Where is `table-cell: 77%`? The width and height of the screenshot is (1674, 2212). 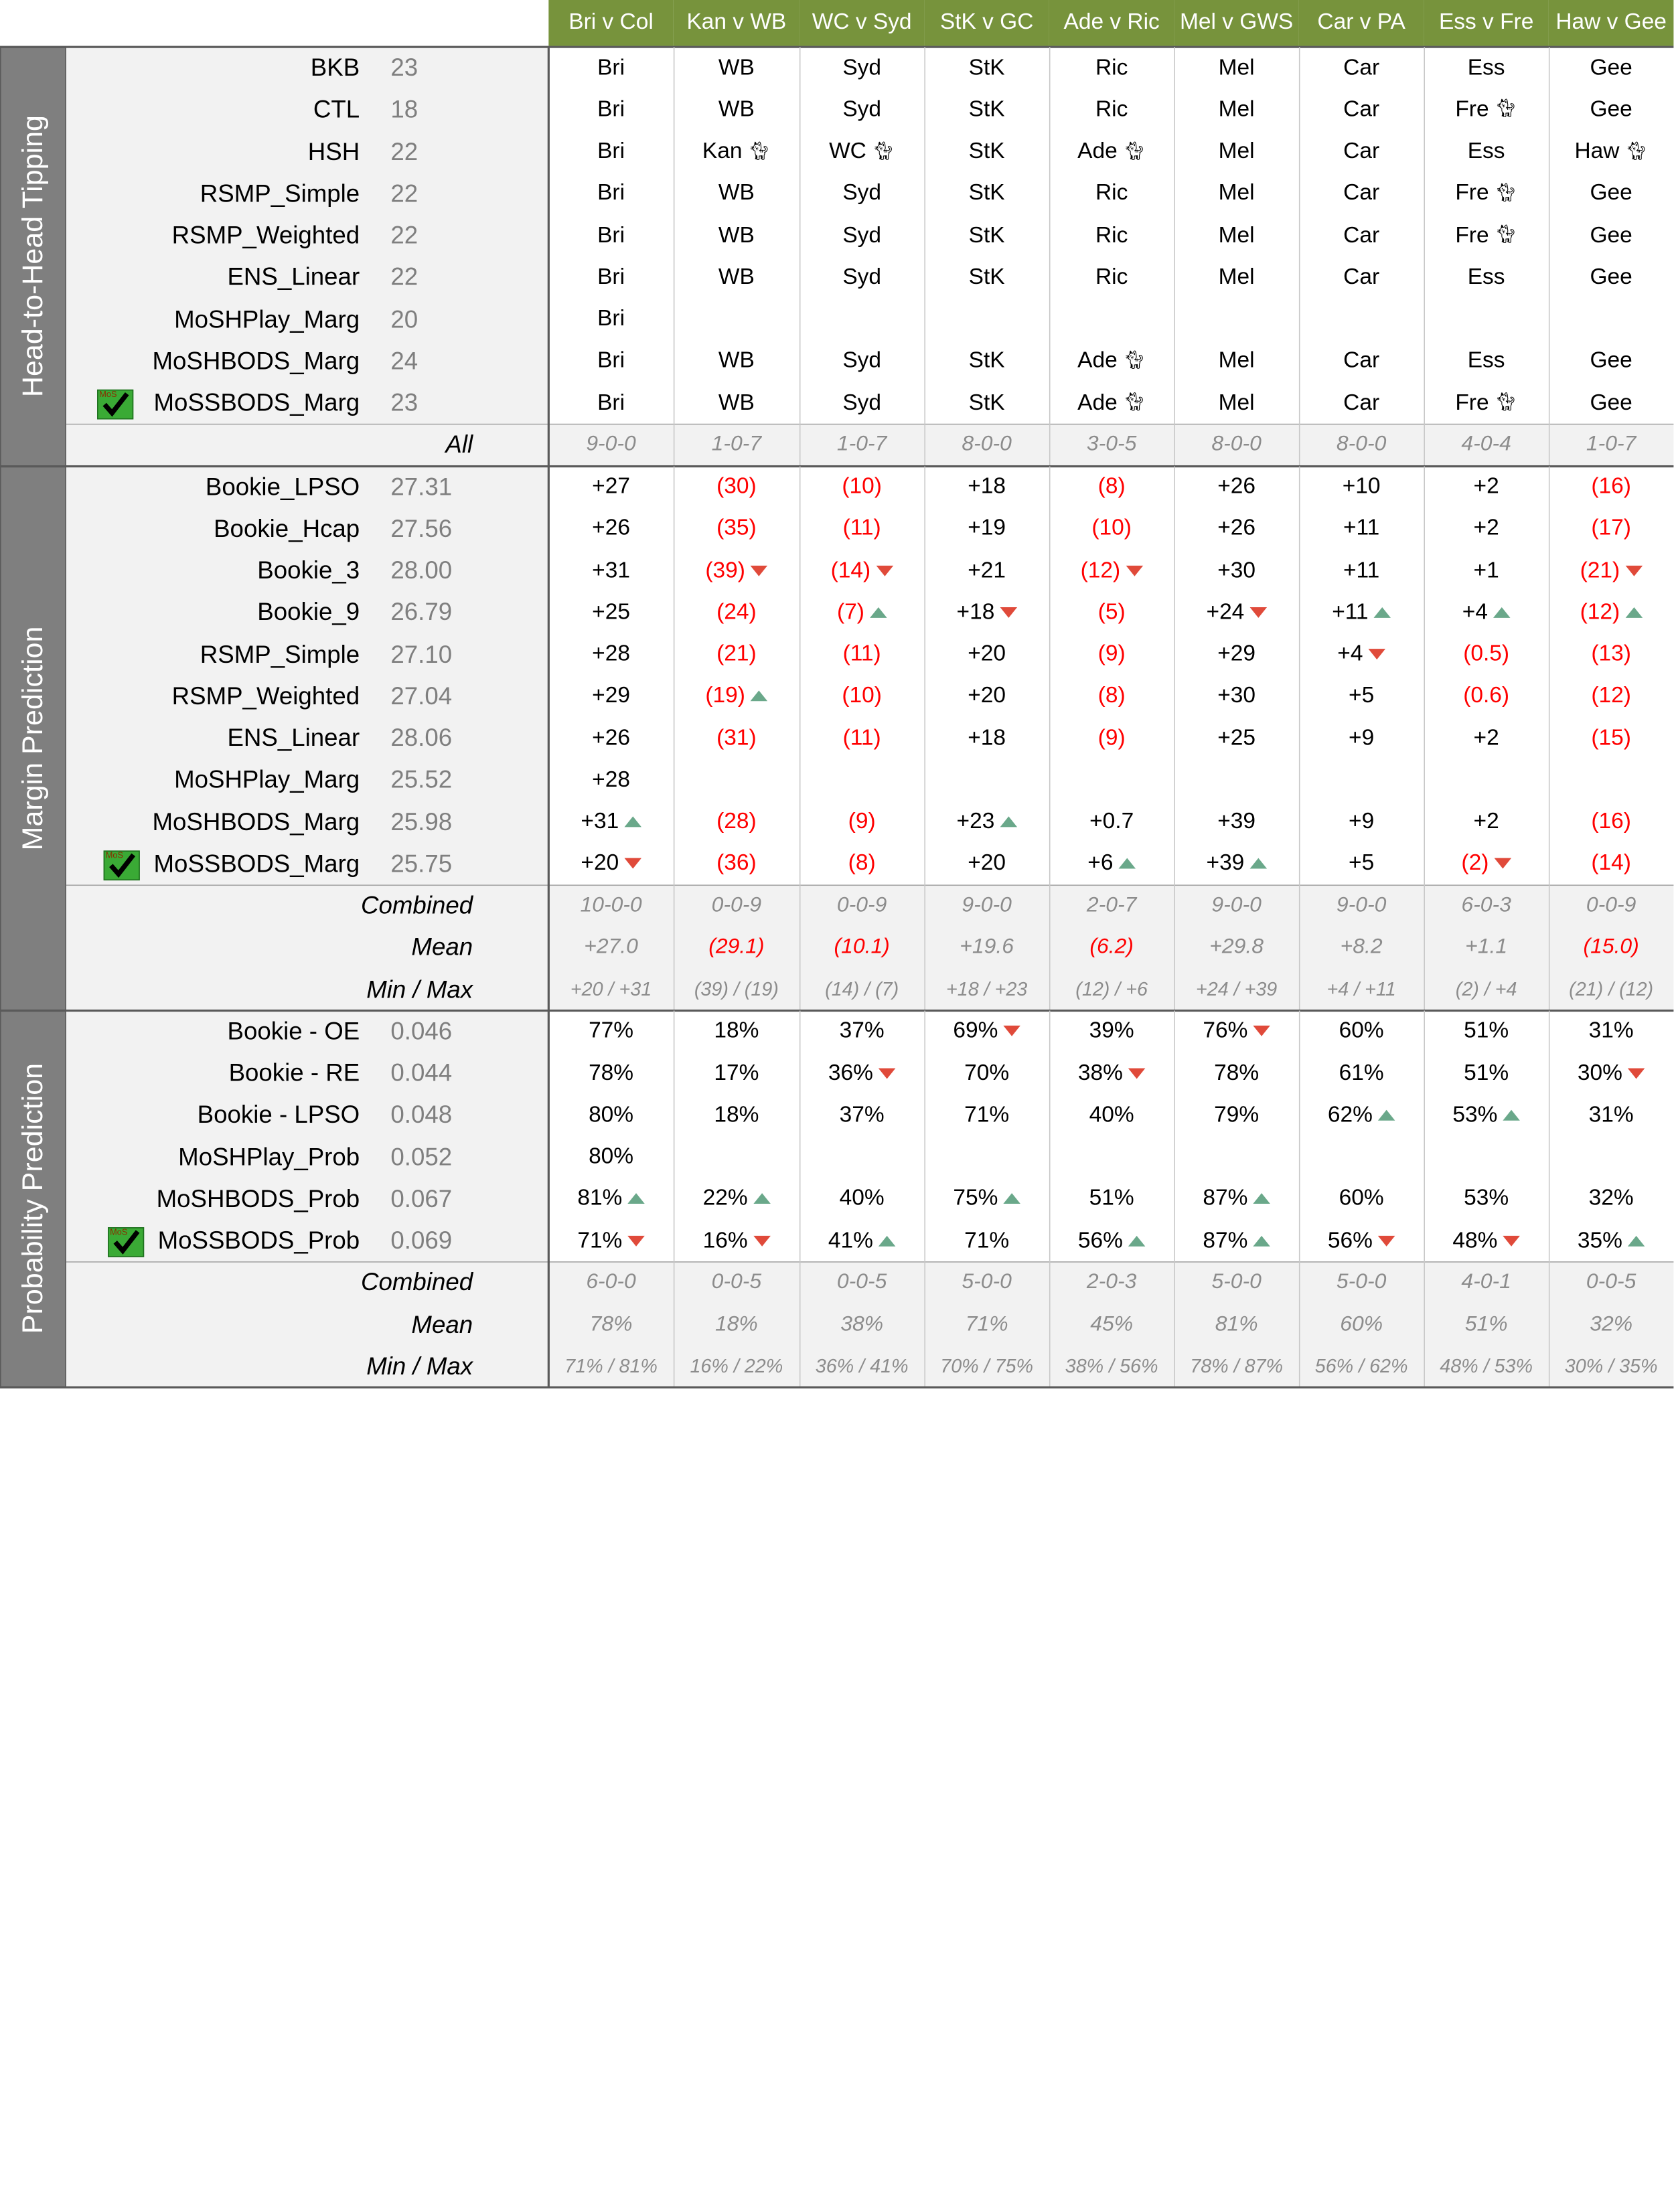 table-cell: 77% is located at coordinates (610, 1031).